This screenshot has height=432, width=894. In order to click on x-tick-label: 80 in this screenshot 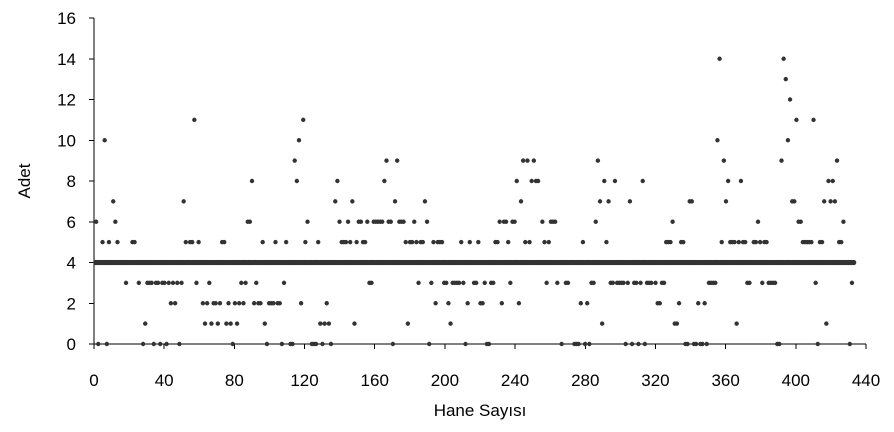, I will do `click(234, 380)`.